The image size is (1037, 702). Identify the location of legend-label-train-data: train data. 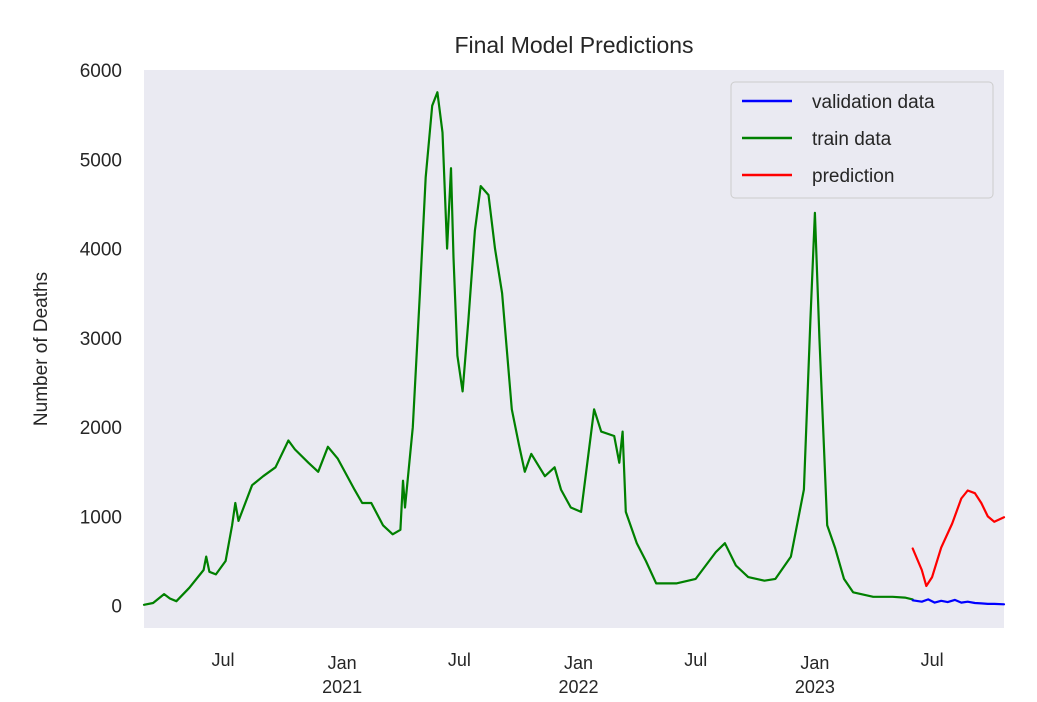
(852, 139).